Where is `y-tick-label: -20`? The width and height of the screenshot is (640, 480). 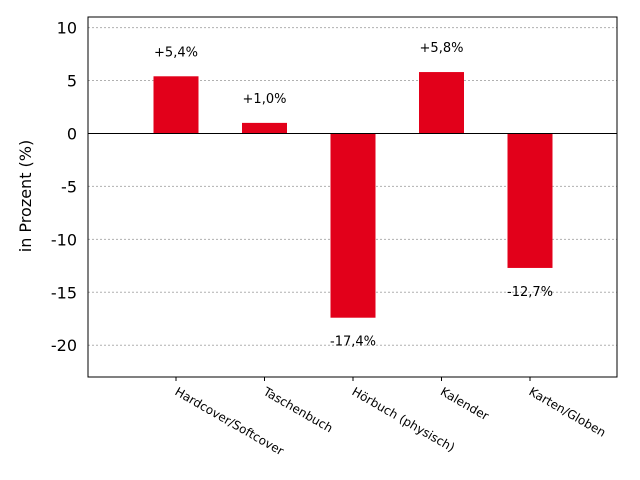
y-tick-label: -20 is located at coordinates (64, 345).